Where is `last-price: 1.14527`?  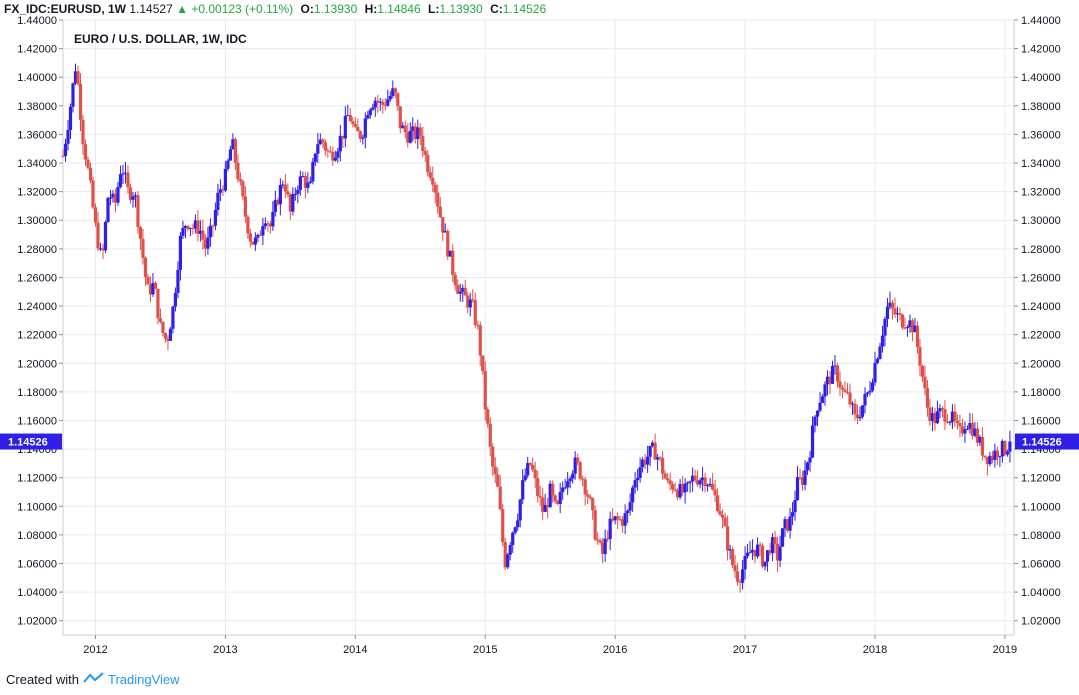
last-price: 1.14527 is located at coordinates (151, 9).